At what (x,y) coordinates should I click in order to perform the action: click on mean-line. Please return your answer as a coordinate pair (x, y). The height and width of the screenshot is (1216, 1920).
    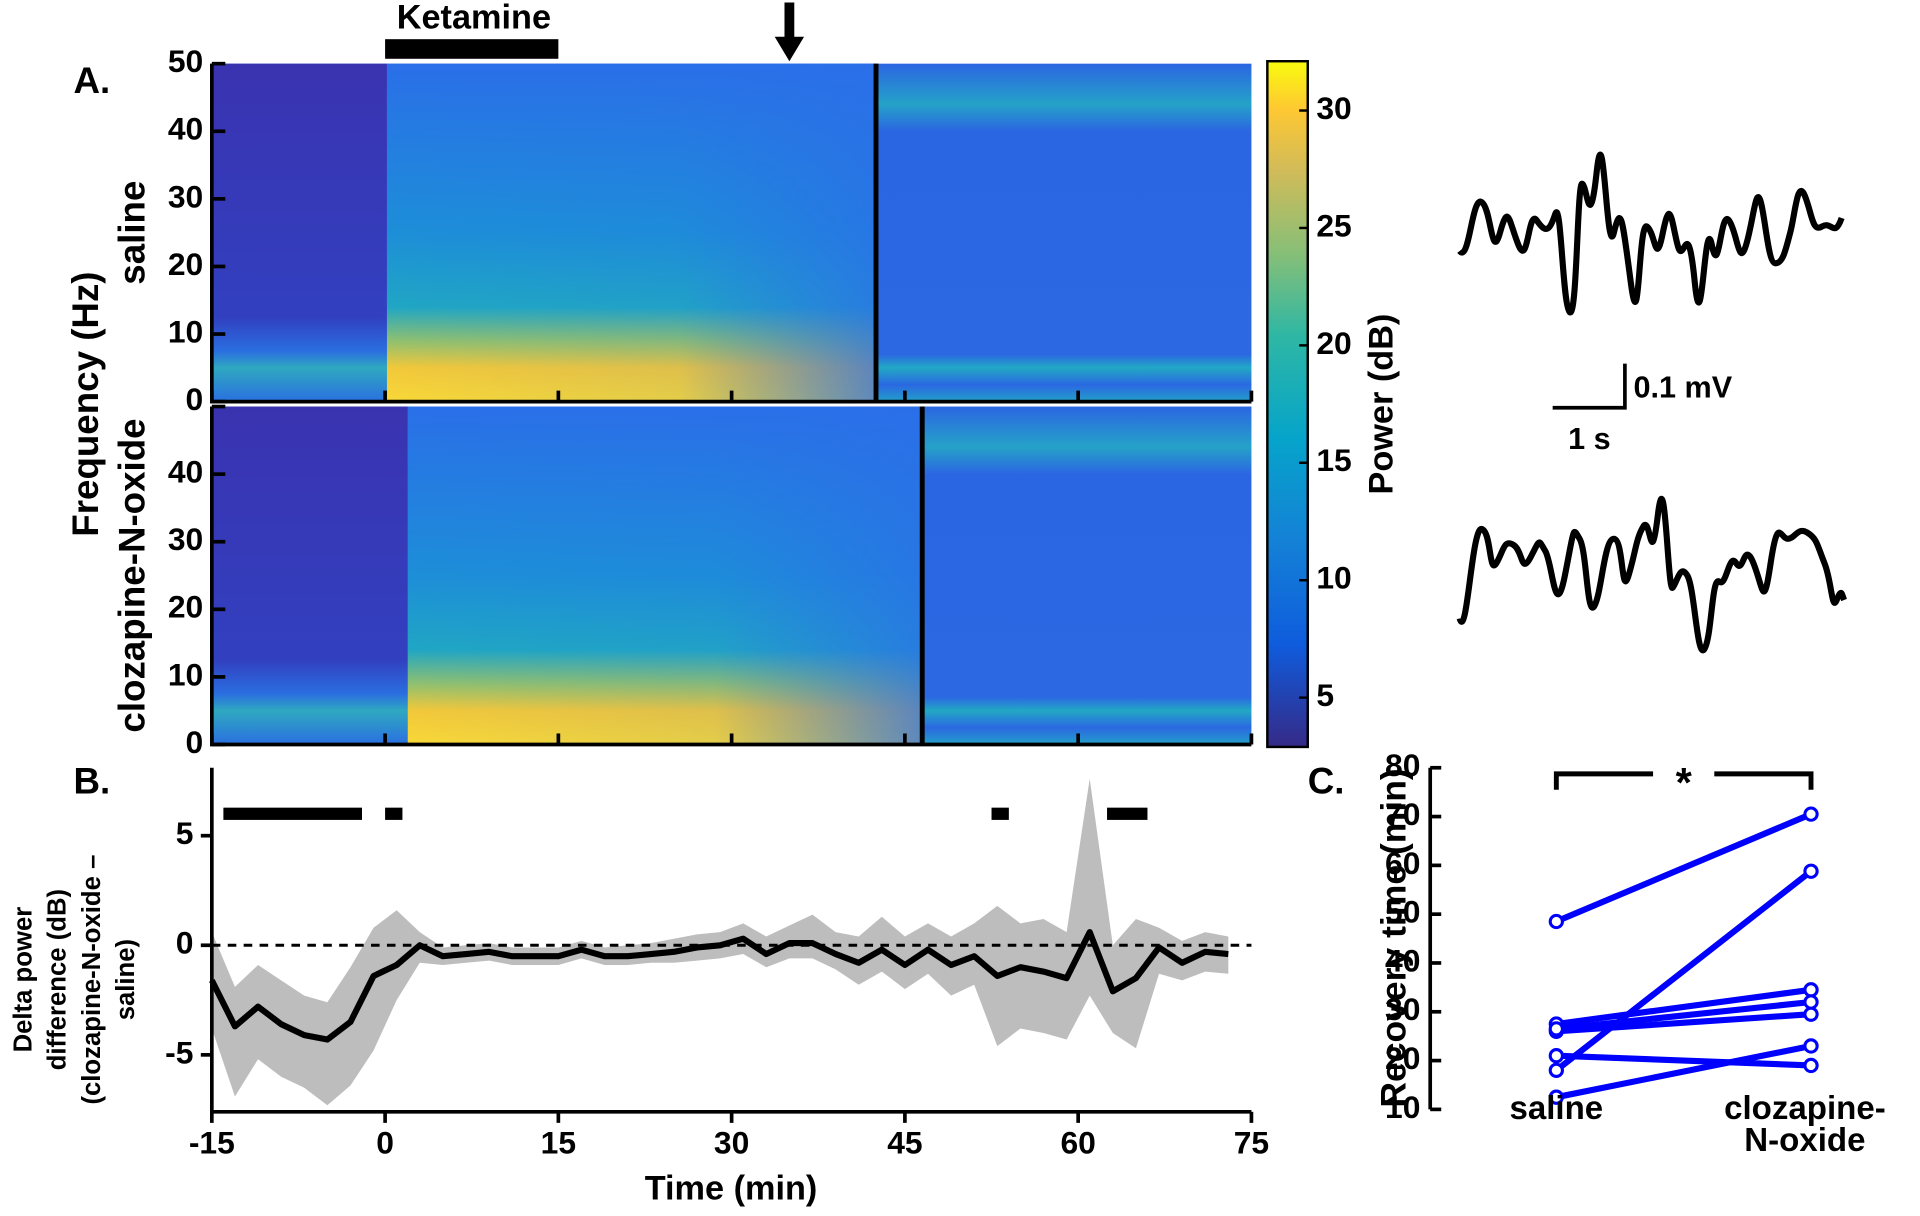
    Looking at the image, I should click on (719, 986).